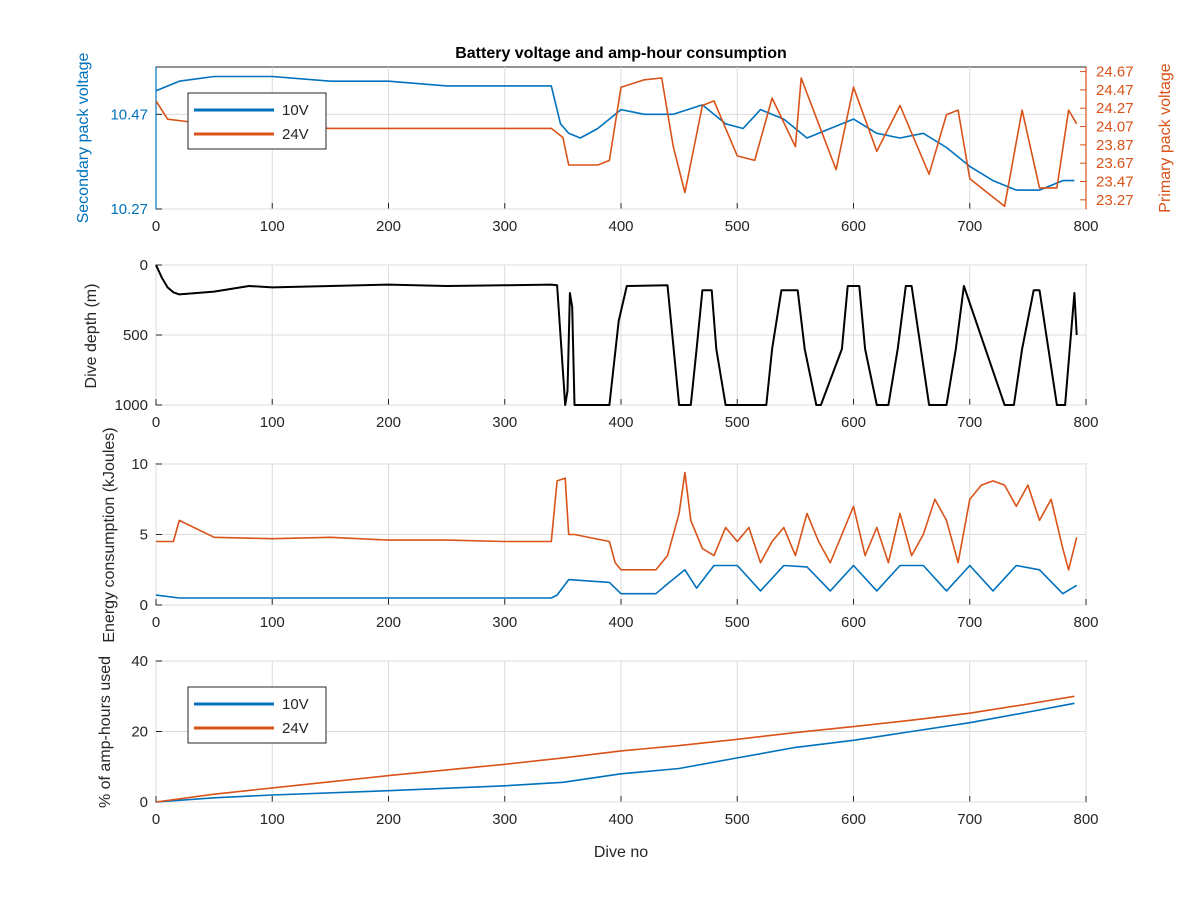 The image size is (1200, 900). Describe the element at coordinates (1115, 163) in the screenshot. I see `y-right-tick-label: 23.67` at that location.